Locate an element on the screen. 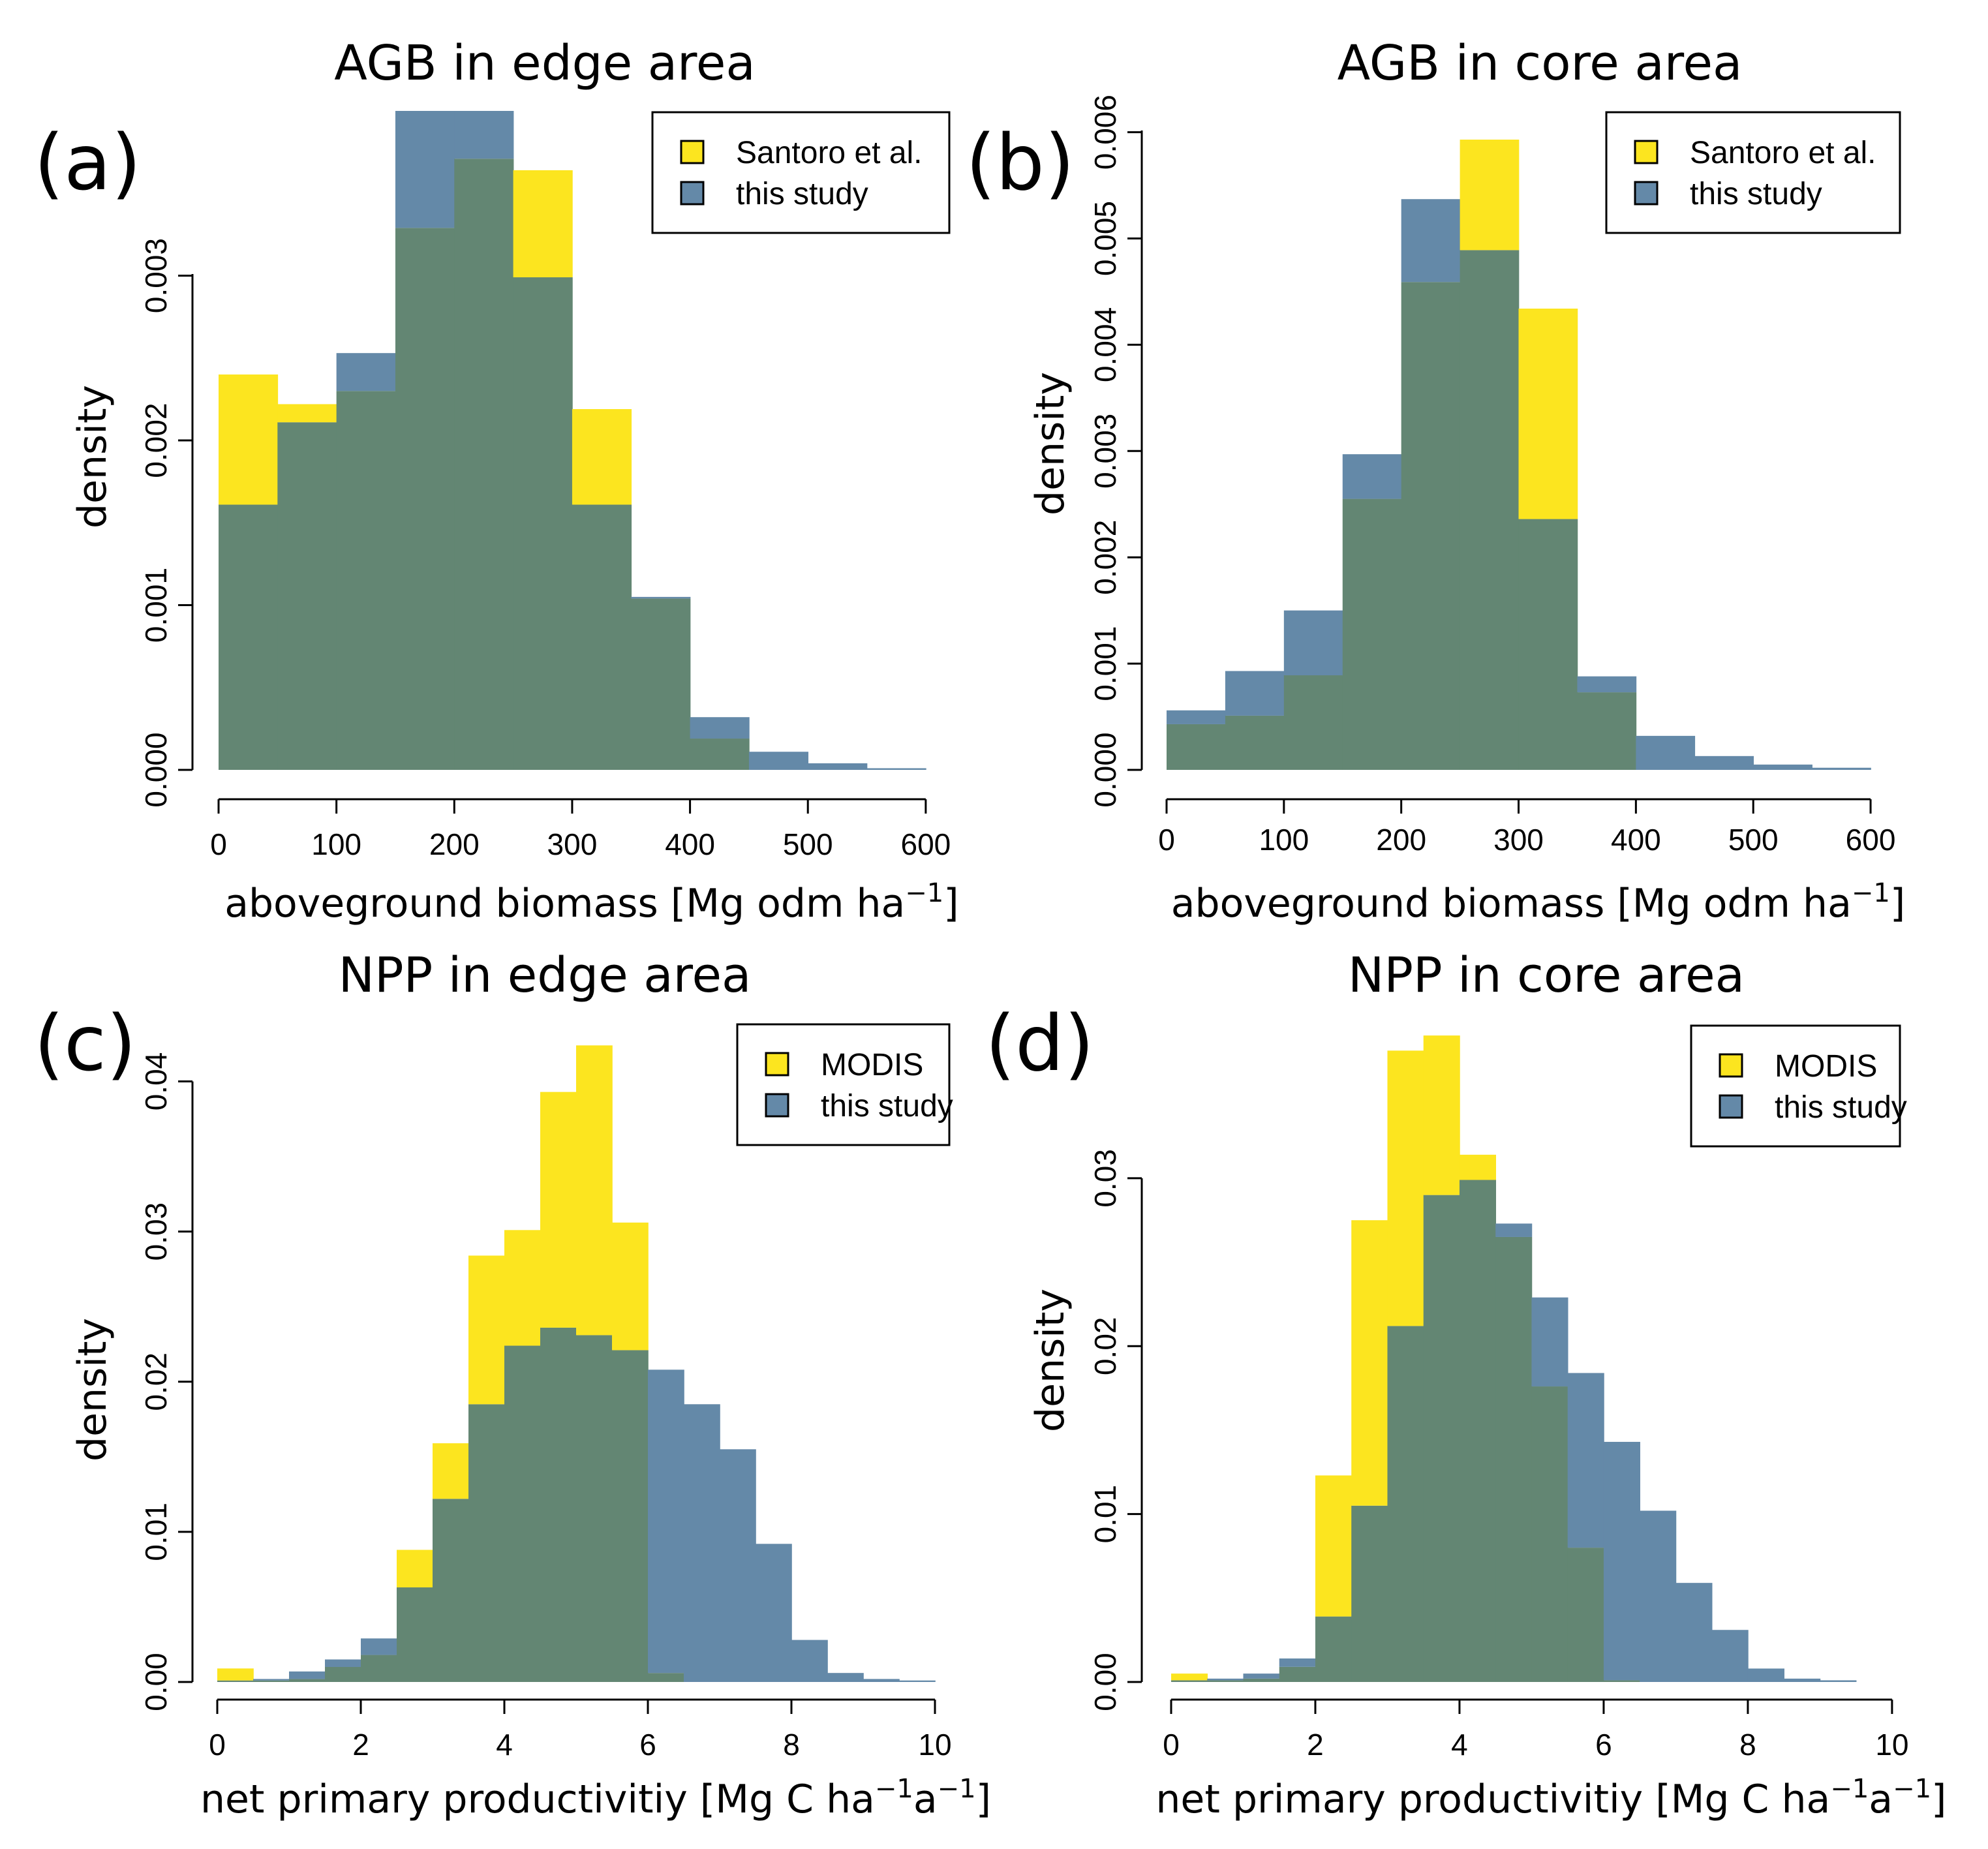 This screenshot has height=1849, width=1988. x-axis-label: aboveground biomass [Mg odm ha−1] is located at coordinates (1538, 902).